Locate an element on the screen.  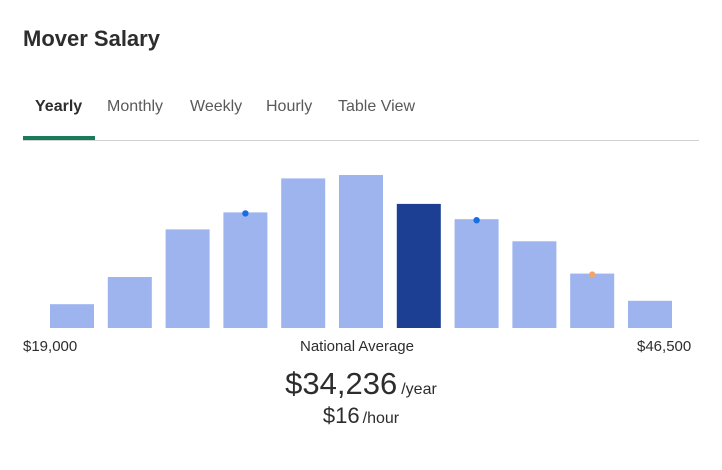
x-min-label: $19,000 is located at coordinates (50, 346).